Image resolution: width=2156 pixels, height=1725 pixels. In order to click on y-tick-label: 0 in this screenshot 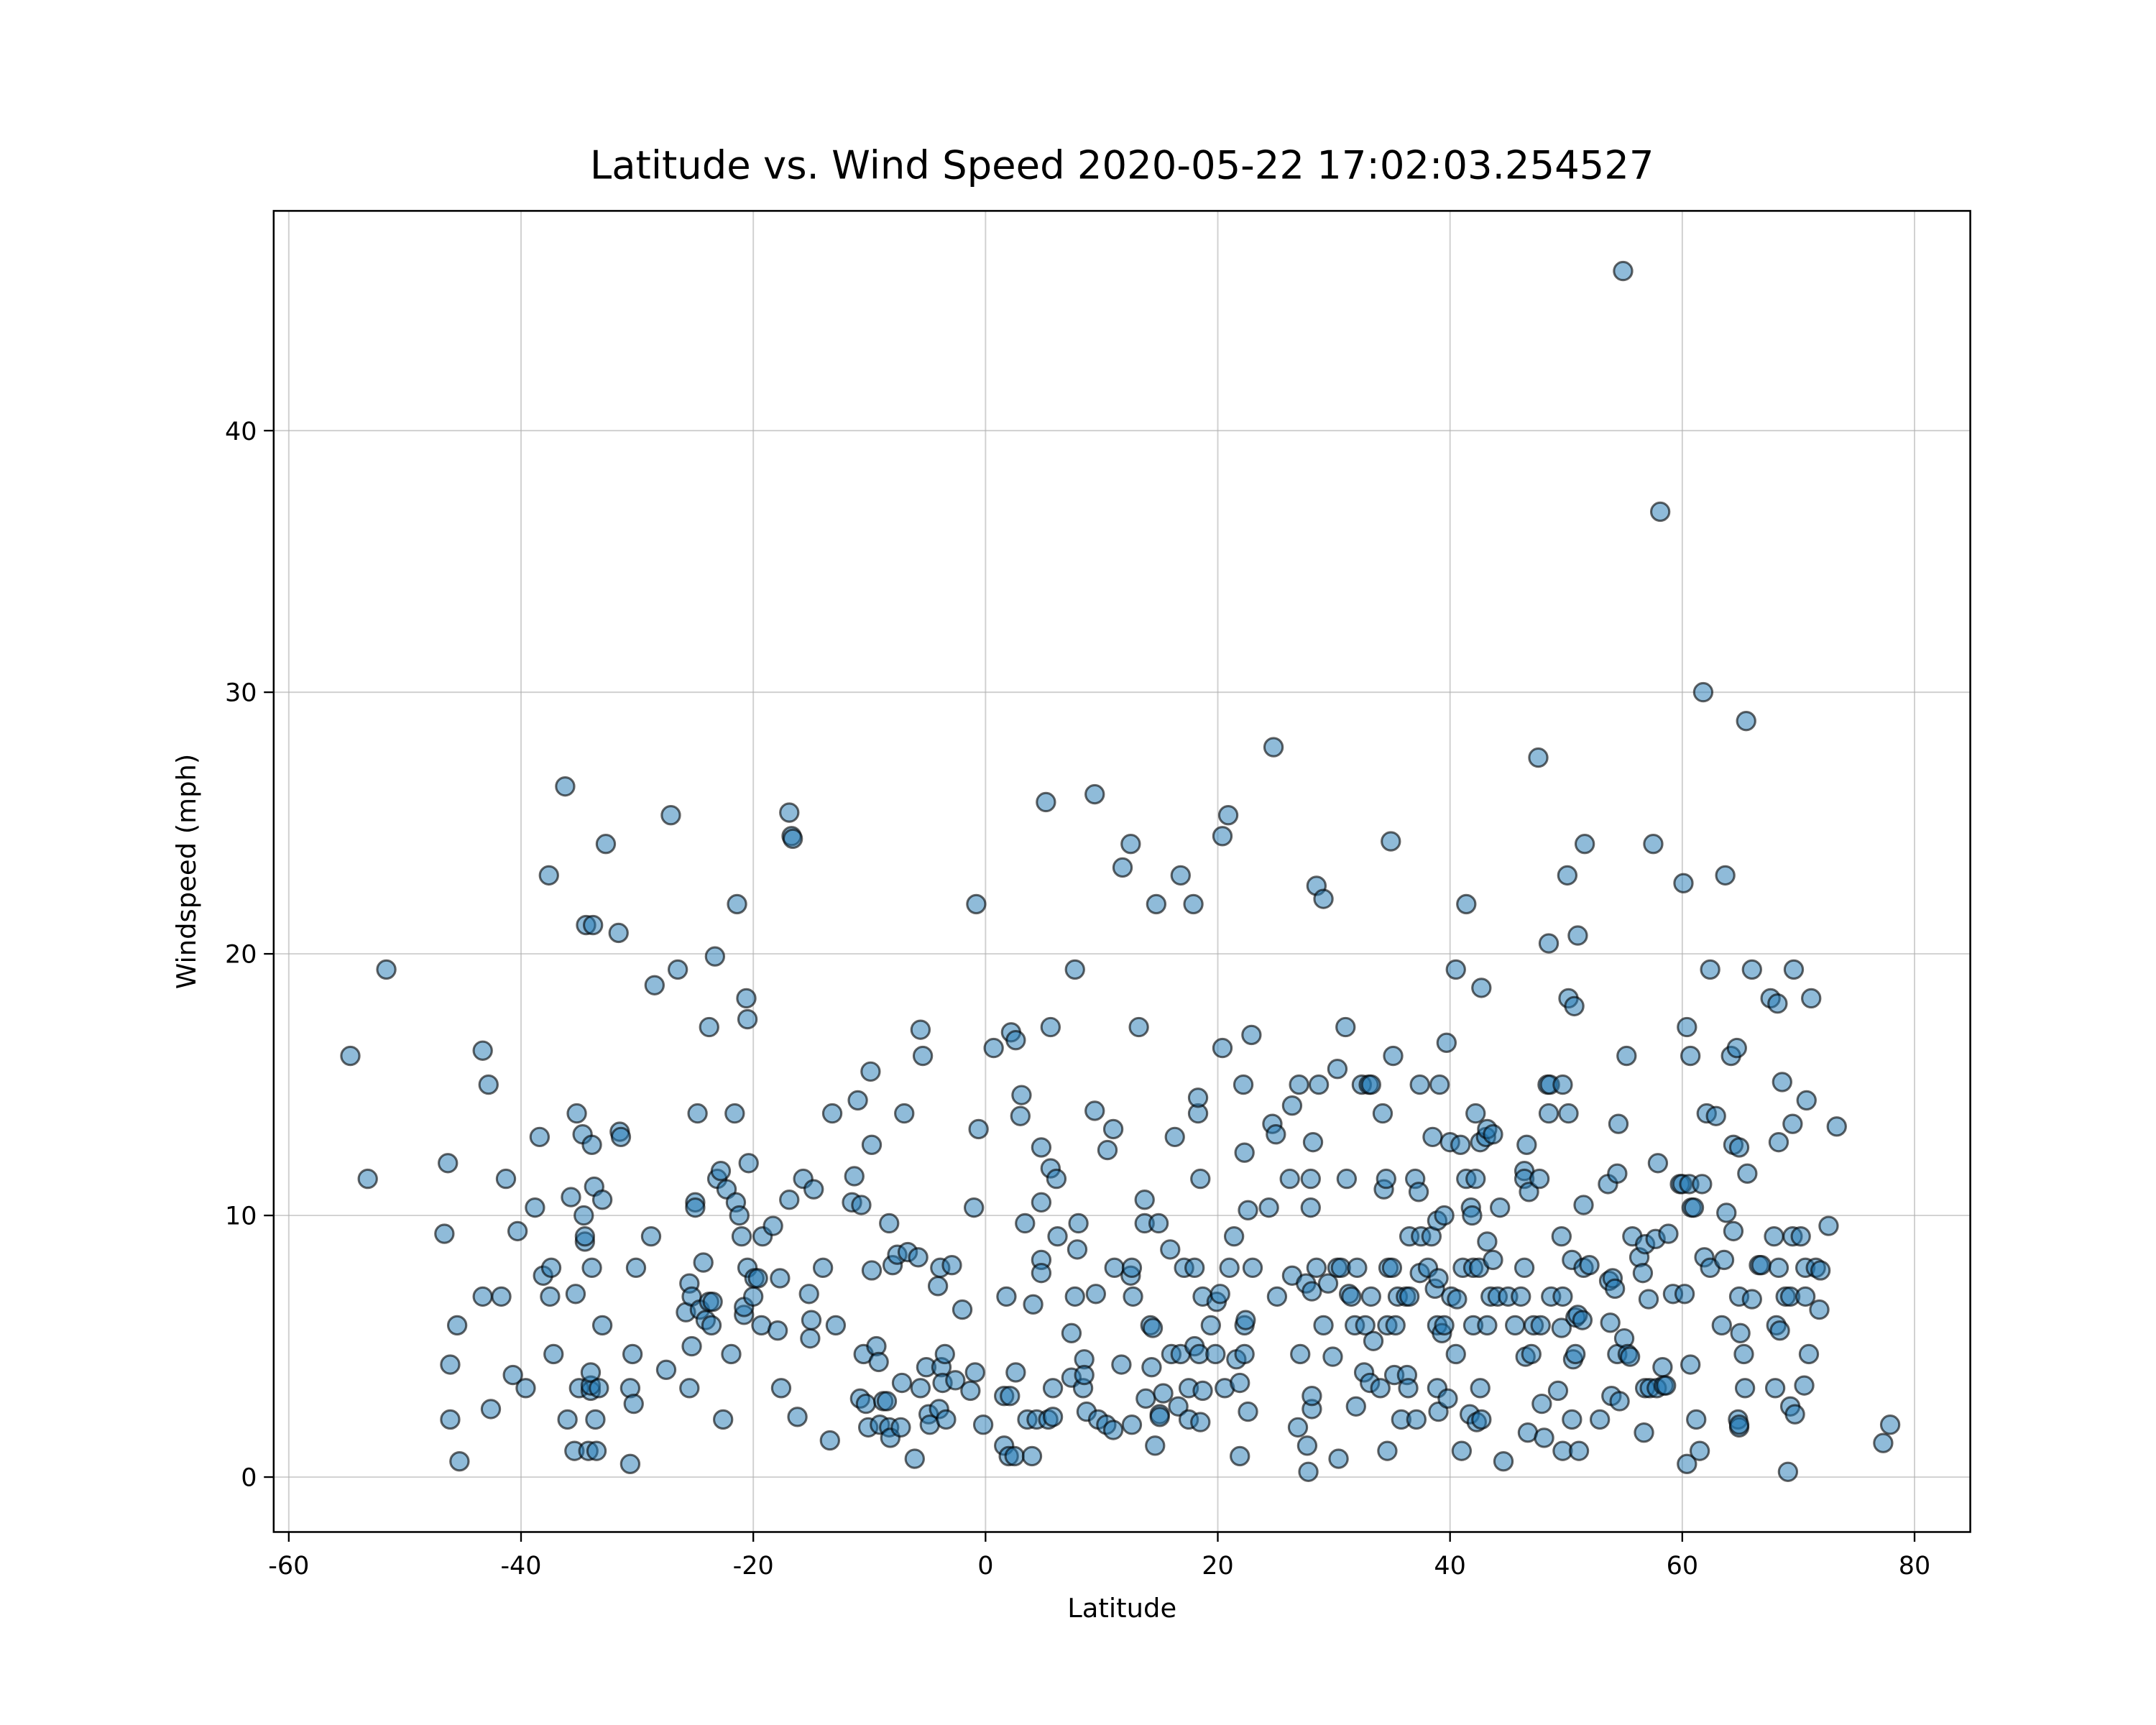, I will do `click(249, 1478)`.